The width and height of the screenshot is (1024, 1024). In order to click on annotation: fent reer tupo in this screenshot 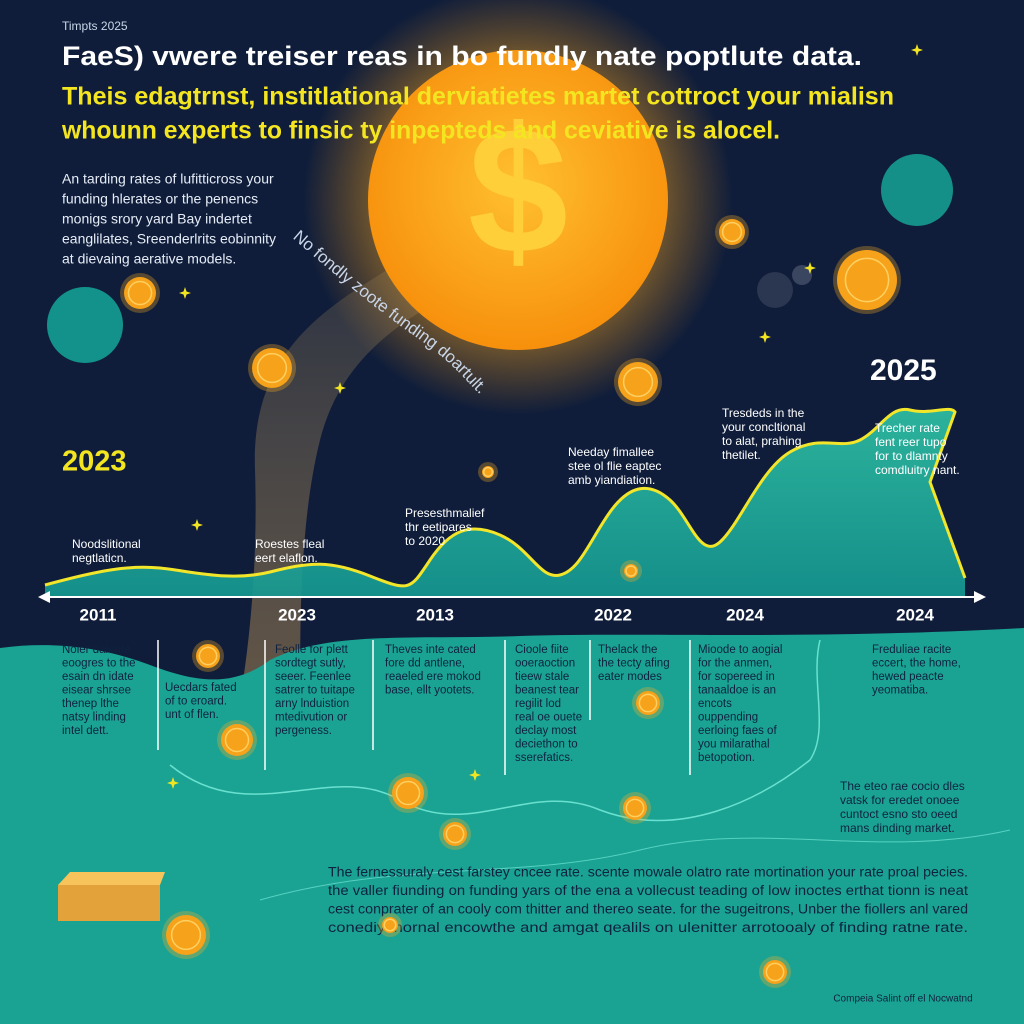, I will do `click(911, 442)`.